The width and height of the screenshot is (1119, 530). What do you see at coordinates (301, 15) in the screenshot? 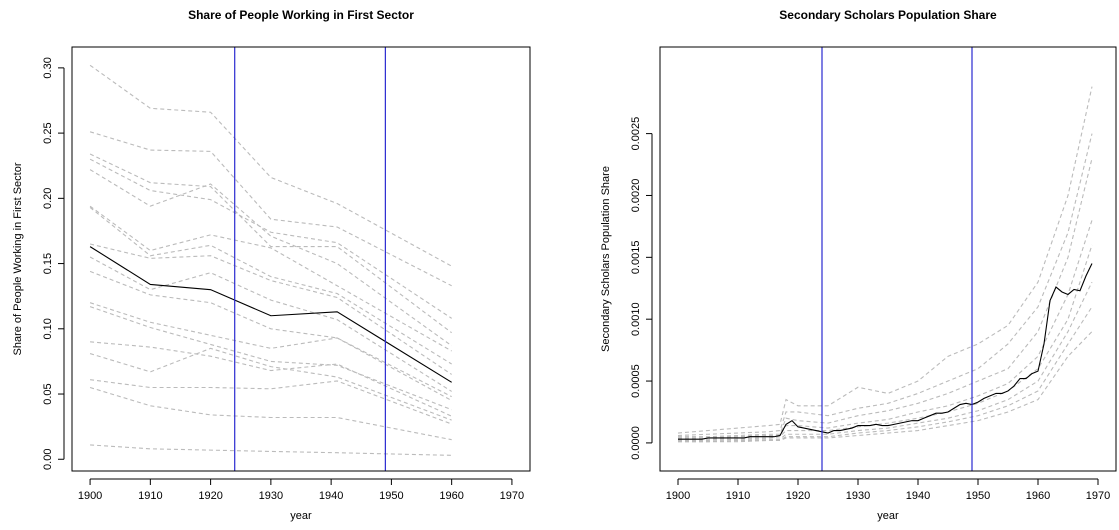
I see `chart-title: Share of People Working in First Sector` at bounding box center [301, 15].